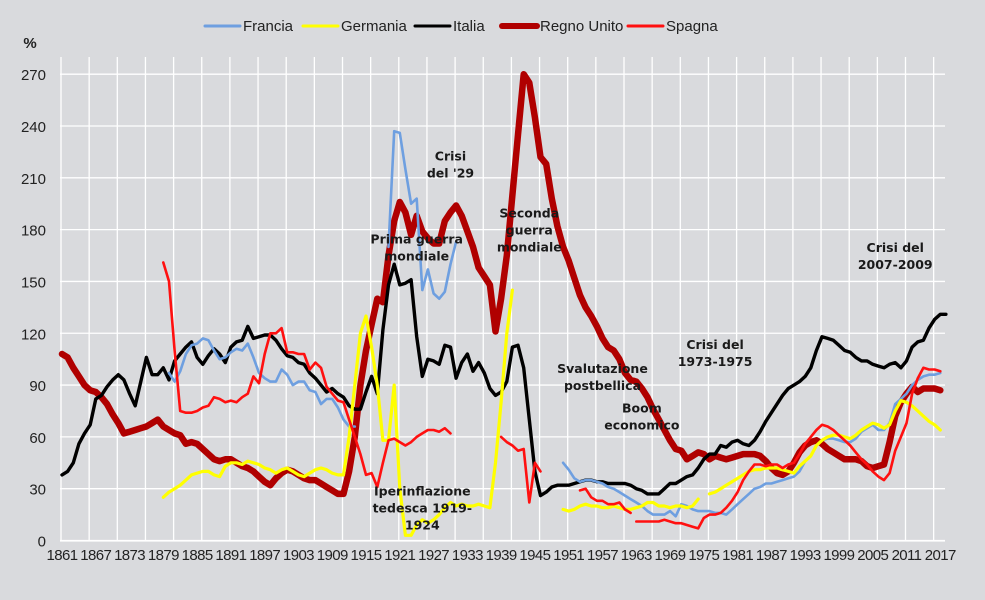 The width and height of the screenshot is (985, 600). Describe the element at coordinates (332, 555) in the screenshot. I see `x-tick-label: 1909` at that location.